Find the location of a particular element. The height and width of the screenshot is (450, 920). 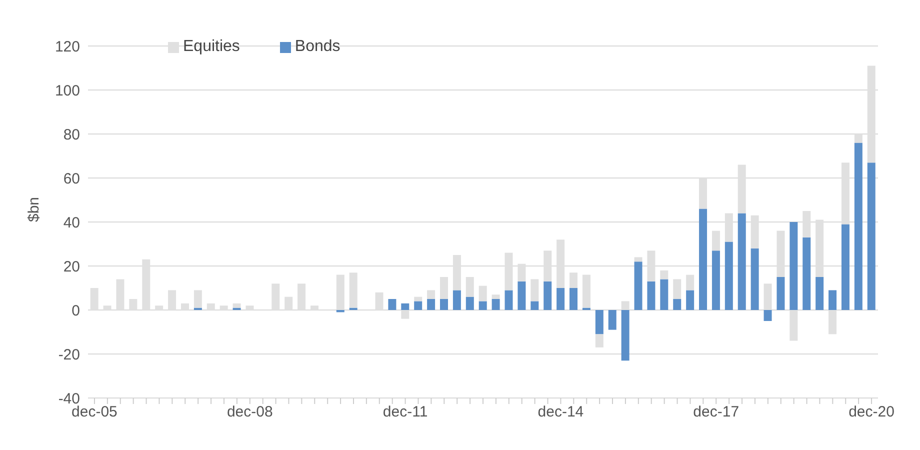

x-tick-label: dec-14 is located at coordinates (561, 412).